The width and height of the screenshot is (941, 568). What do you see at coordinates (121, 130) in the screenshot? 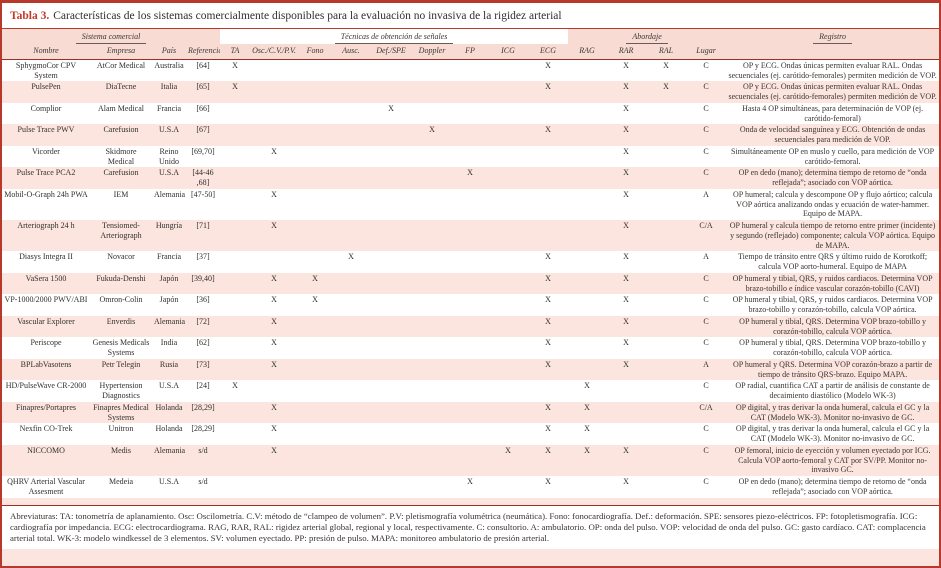
I see `cell-empresa: Carefusion` at bounding box center [121, 130].